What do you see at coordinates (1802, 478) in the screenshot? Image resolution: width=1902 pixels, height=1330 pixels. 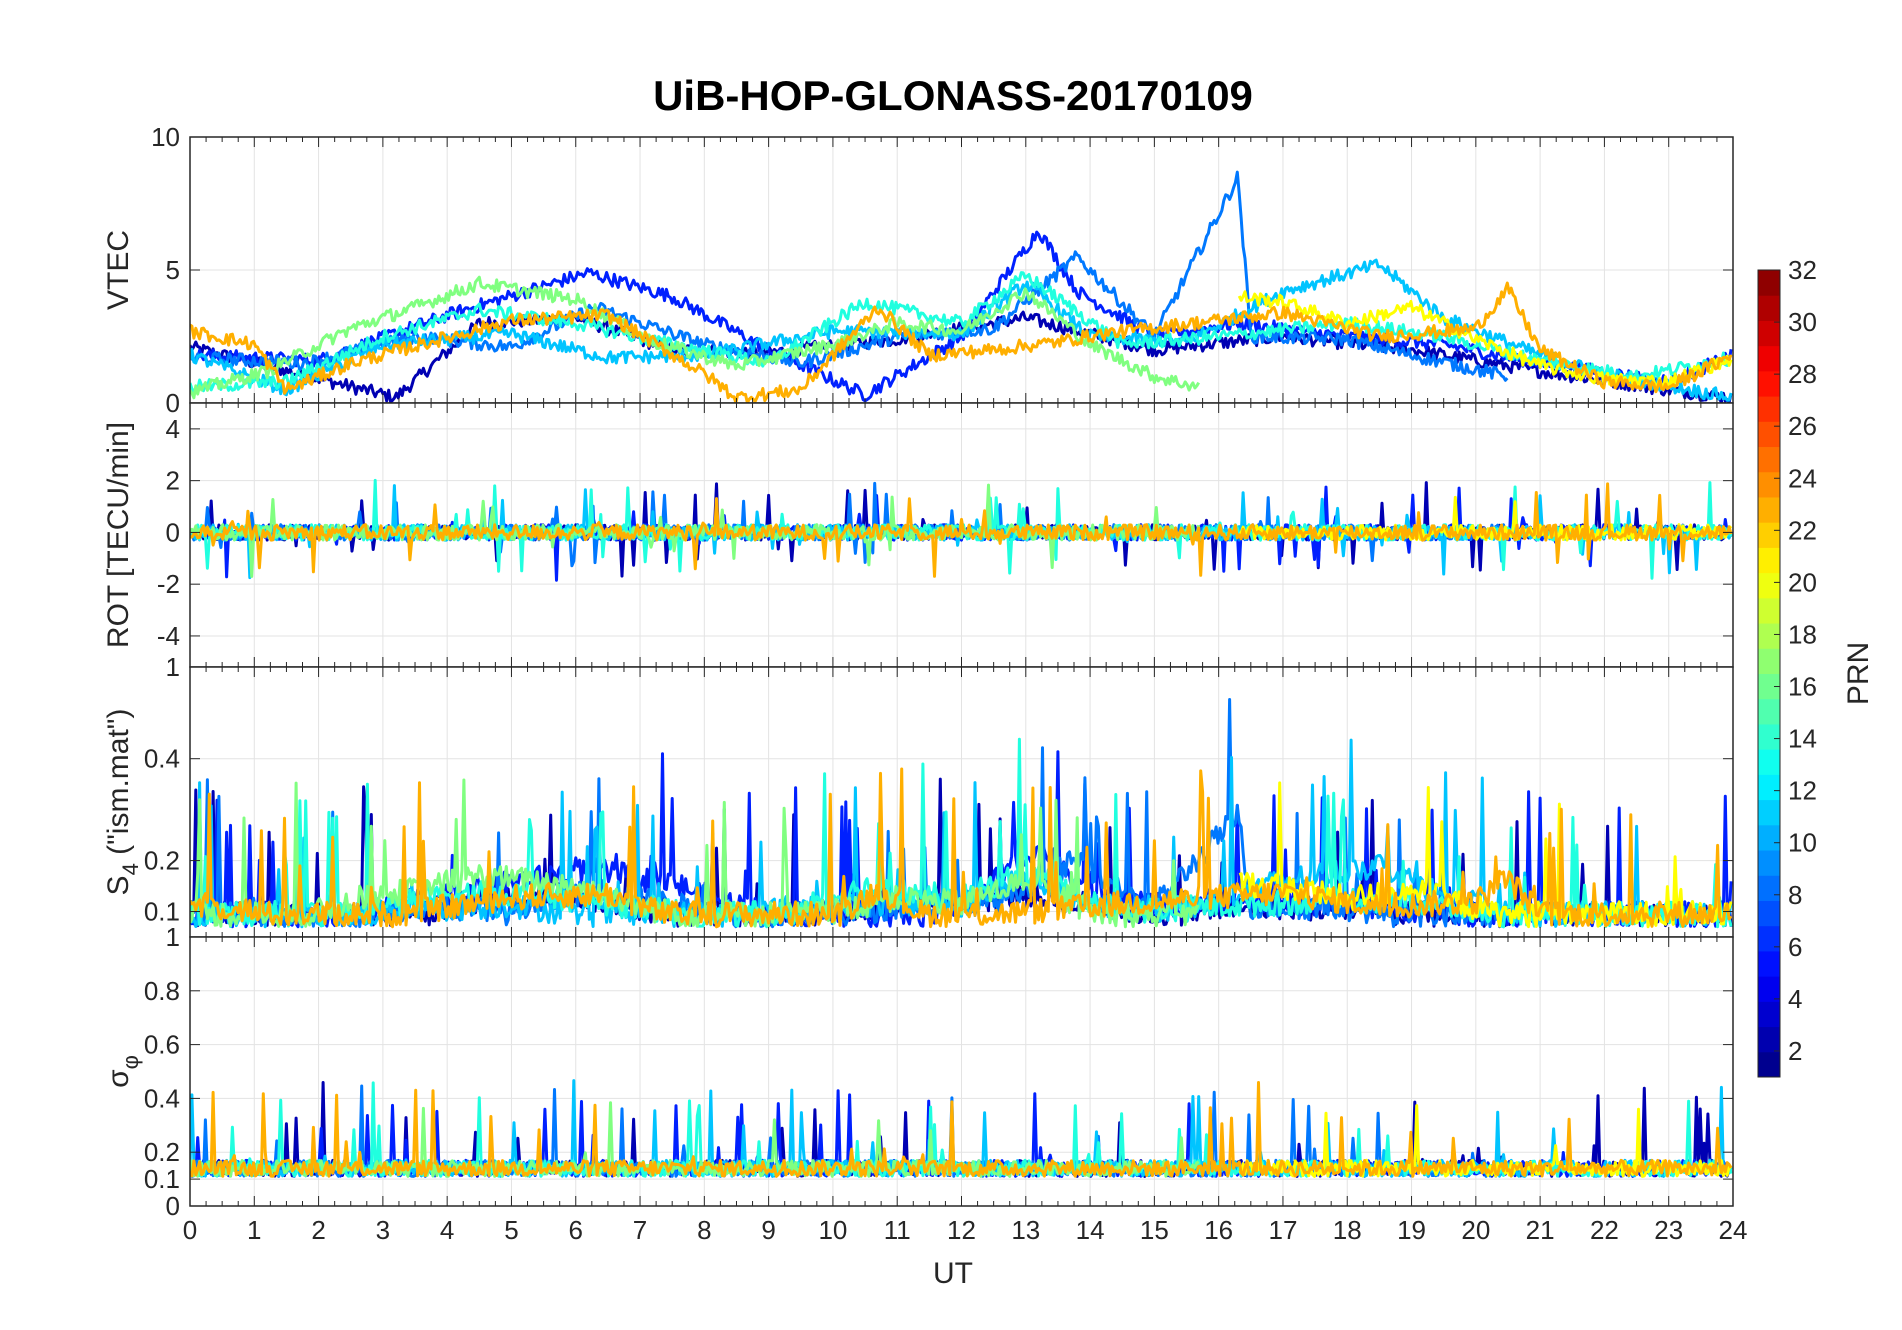 I see `colorbar-tick-label: 24` at bounding box center [1802, 478].